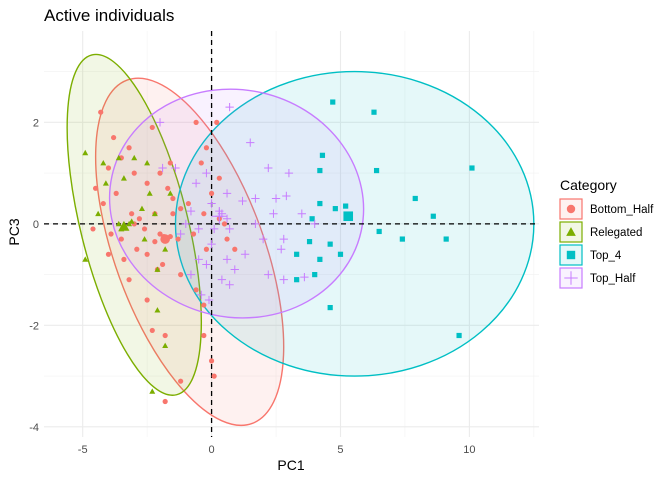  I want to click on legend-symbol-relegated, so click(571, 231).